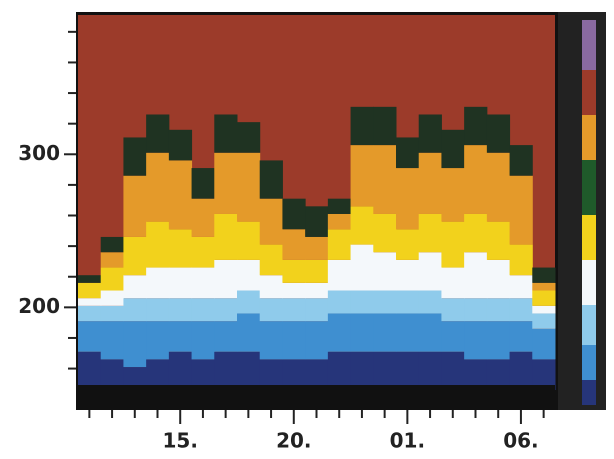 This screenshot has width=614, height=459. Describe the element at coordinates (407, 441) in the screenshot. I see `x-tick-label: 01.` at that location.